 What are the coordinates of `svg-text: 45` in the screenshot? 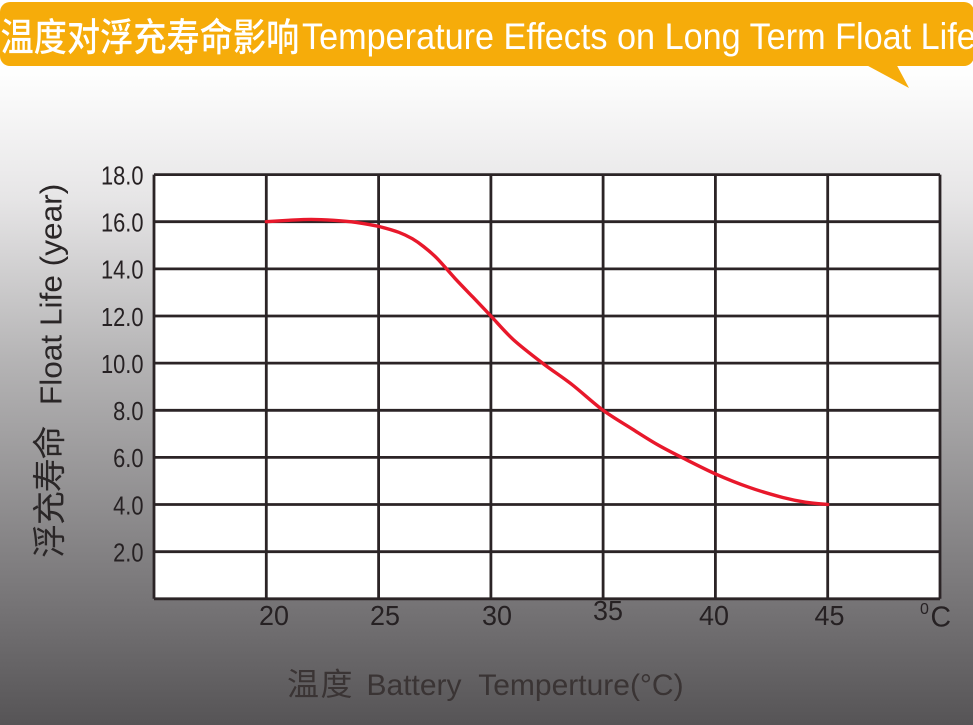 It's located at (830, 615).